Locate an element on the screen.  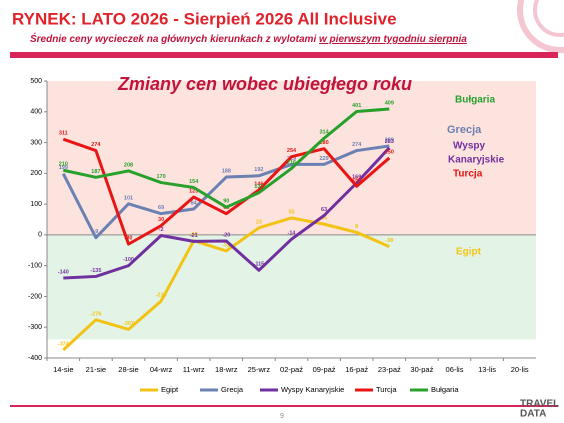
data-label: -100 is located at coordinates (128, 260).